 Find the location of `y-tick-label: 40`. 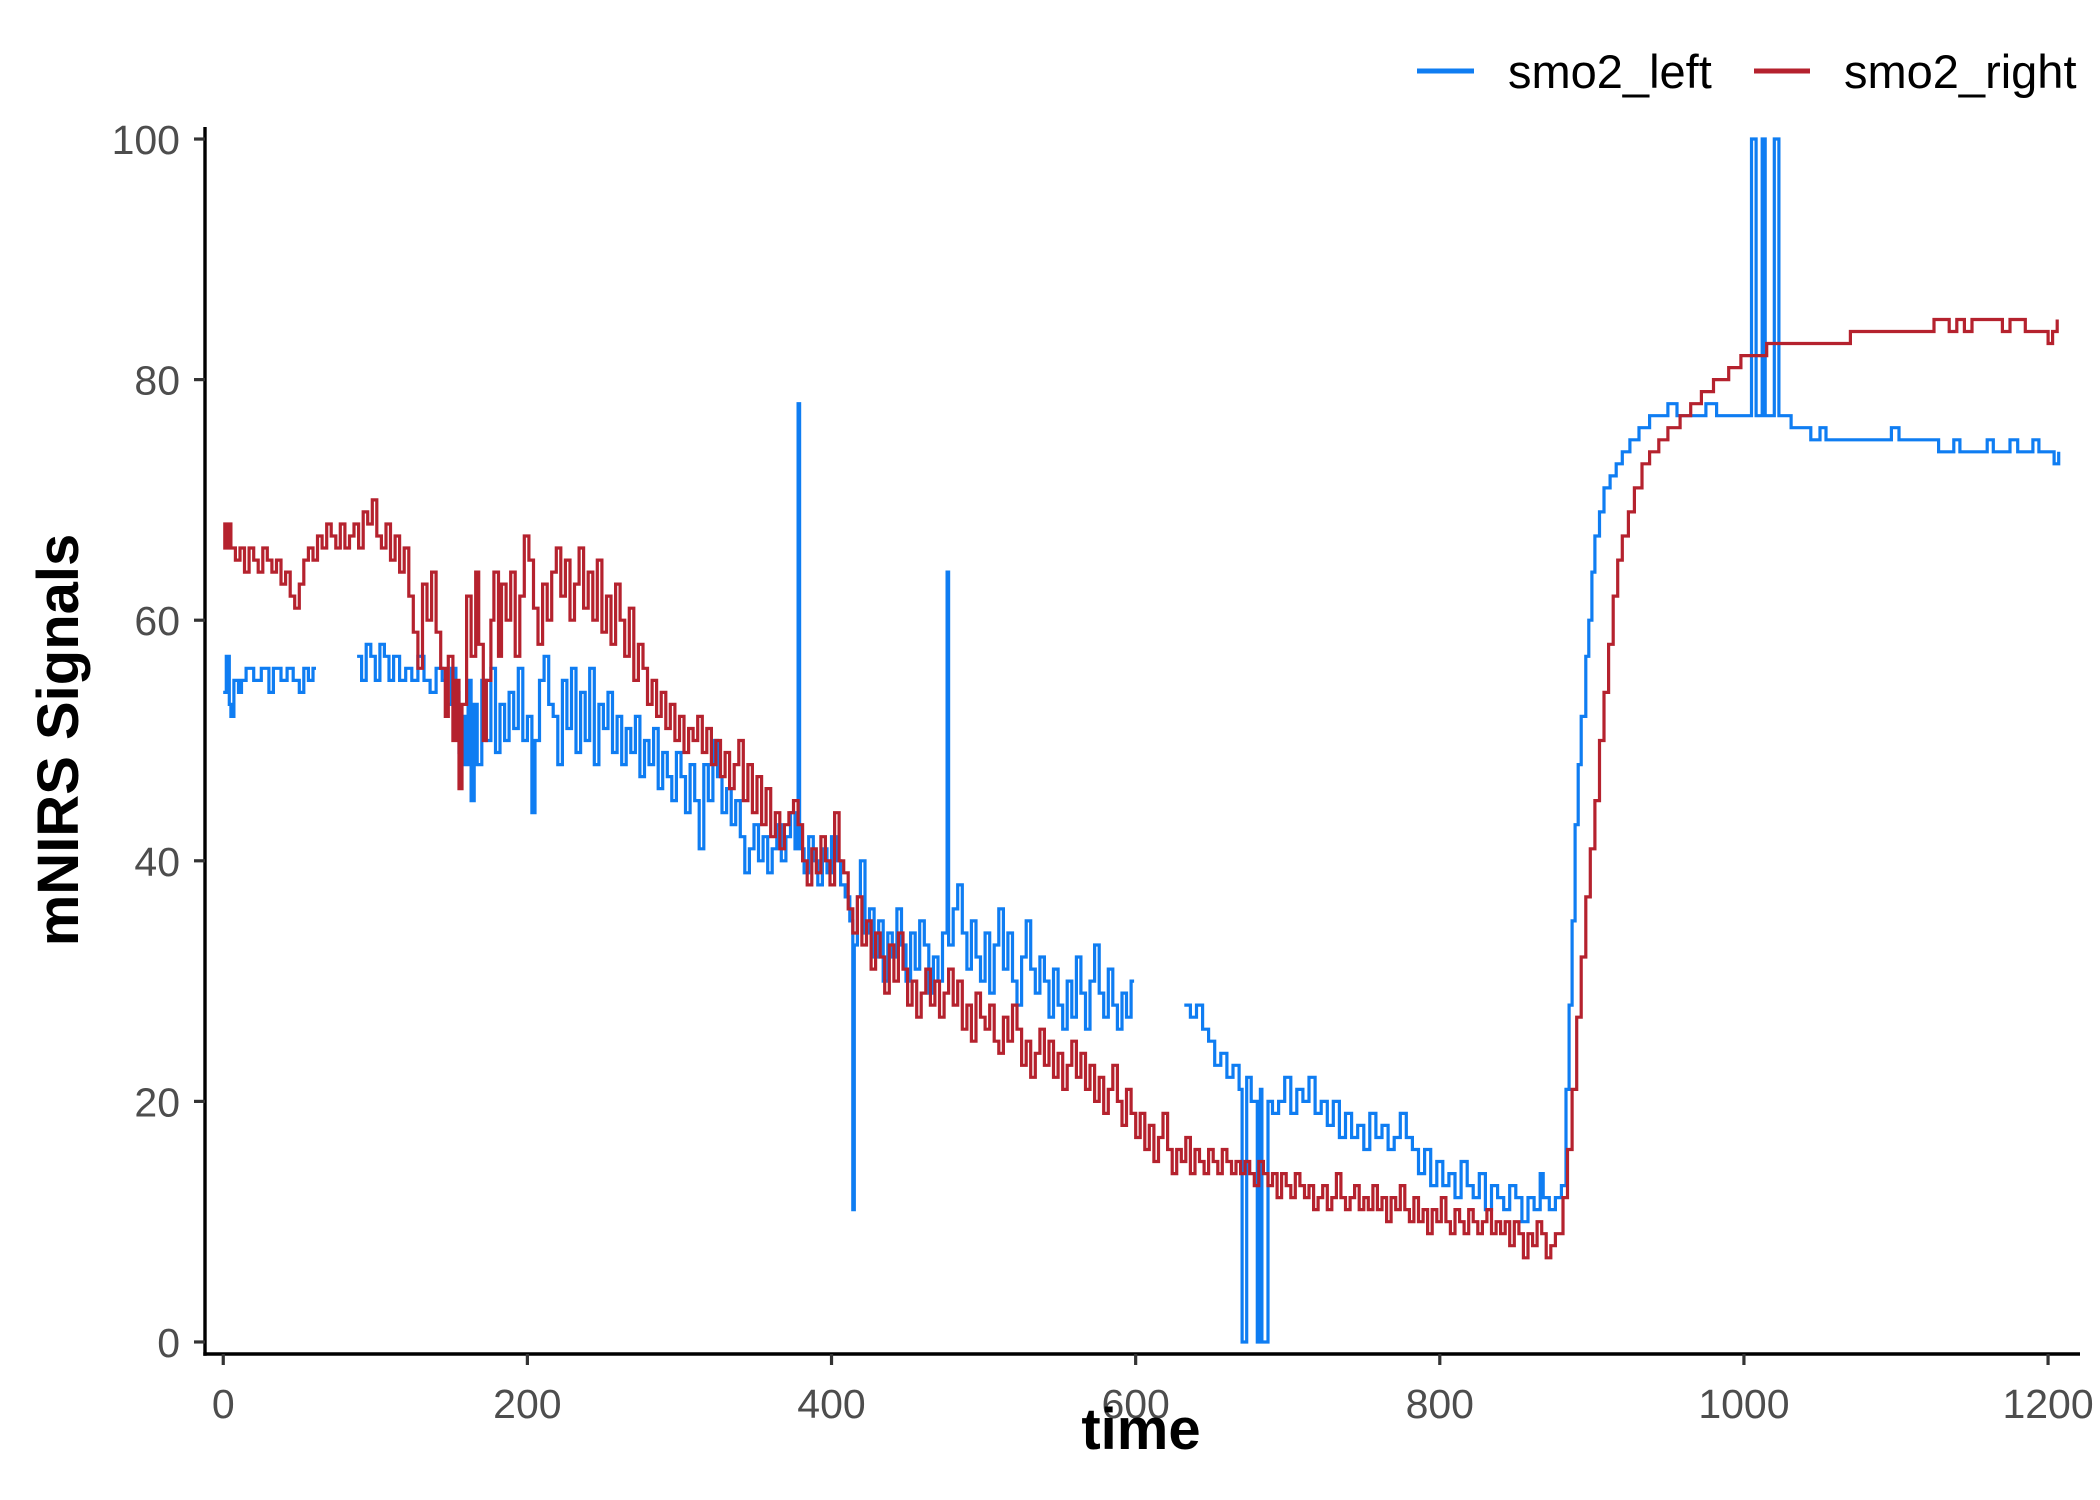

y-tick-label: 40 is located at coordinates (157, 862).